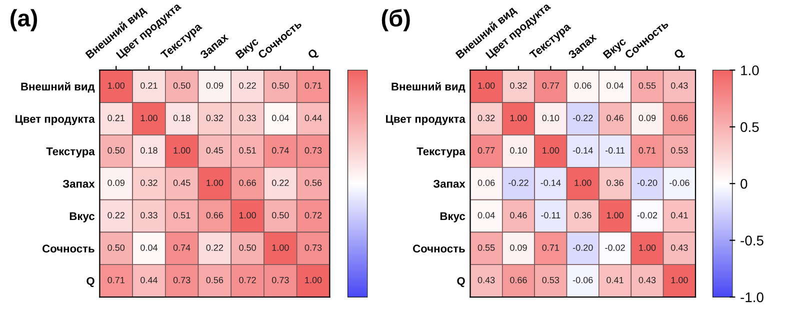  What do you see at coordinates (486, 247) in the screenshot?
I see `data-label: 0.55` at bounding box center [486, 247].